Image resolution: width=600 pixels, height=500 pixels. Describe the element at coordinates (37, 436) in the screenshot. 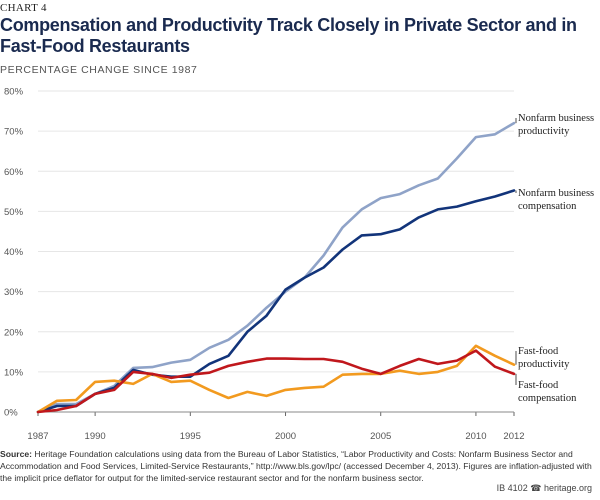

I see `x-tick-label: 1987` at that location.